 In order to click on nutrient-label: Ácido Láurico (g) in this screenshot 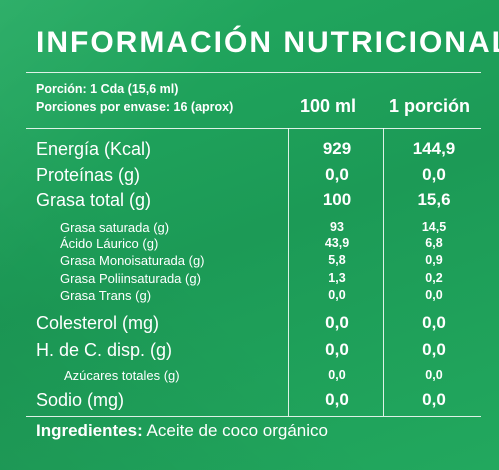, I will do `click(109, 243)`.